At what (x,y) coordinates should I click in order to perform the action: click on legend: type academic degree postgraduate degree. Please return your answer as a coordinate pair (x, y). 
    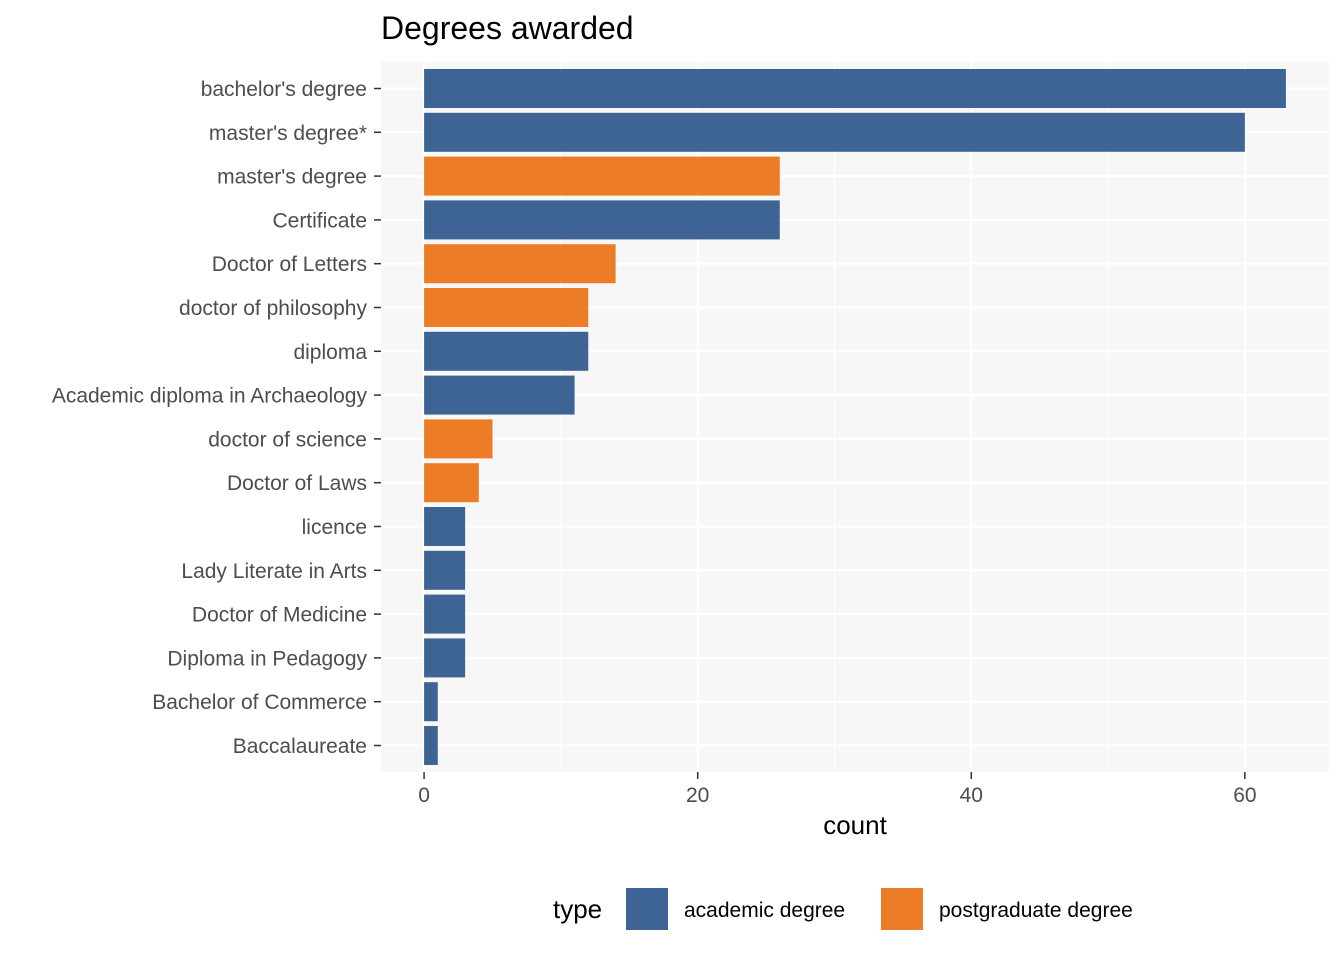
    Looking at the image, I should click on (843, 909).